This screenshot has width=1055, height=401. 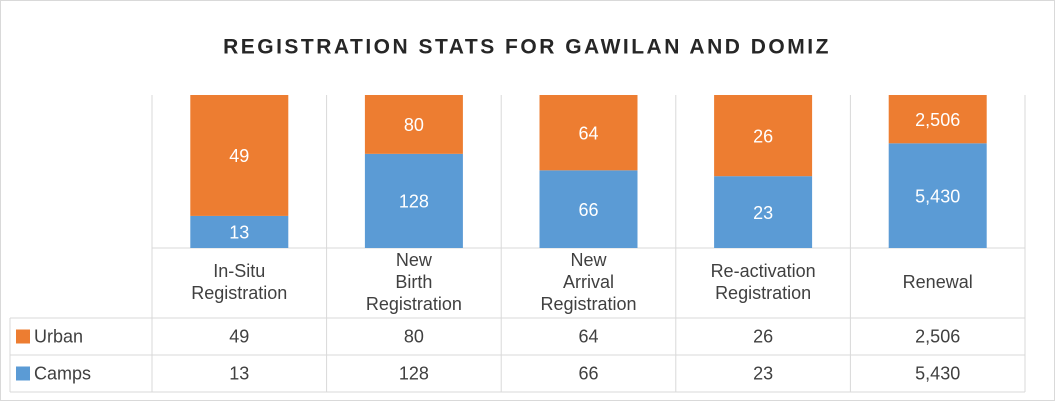 What do you see at coordinates (588, 282) in the screenshot?
I see `category-label: New Arrival Registration` at bounding box center [588, 282].